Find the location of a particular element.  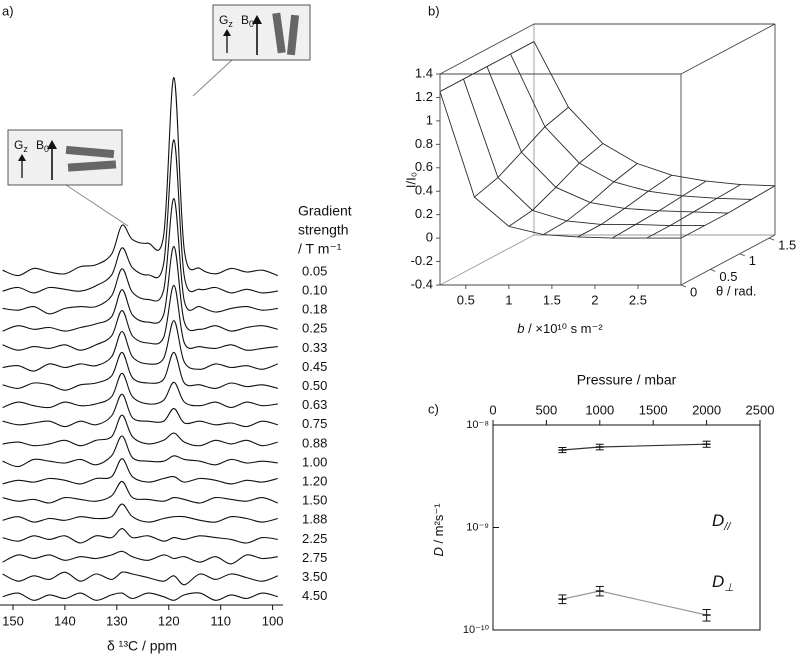

z-tick-label: 1 is located at coordinates (429, 119).